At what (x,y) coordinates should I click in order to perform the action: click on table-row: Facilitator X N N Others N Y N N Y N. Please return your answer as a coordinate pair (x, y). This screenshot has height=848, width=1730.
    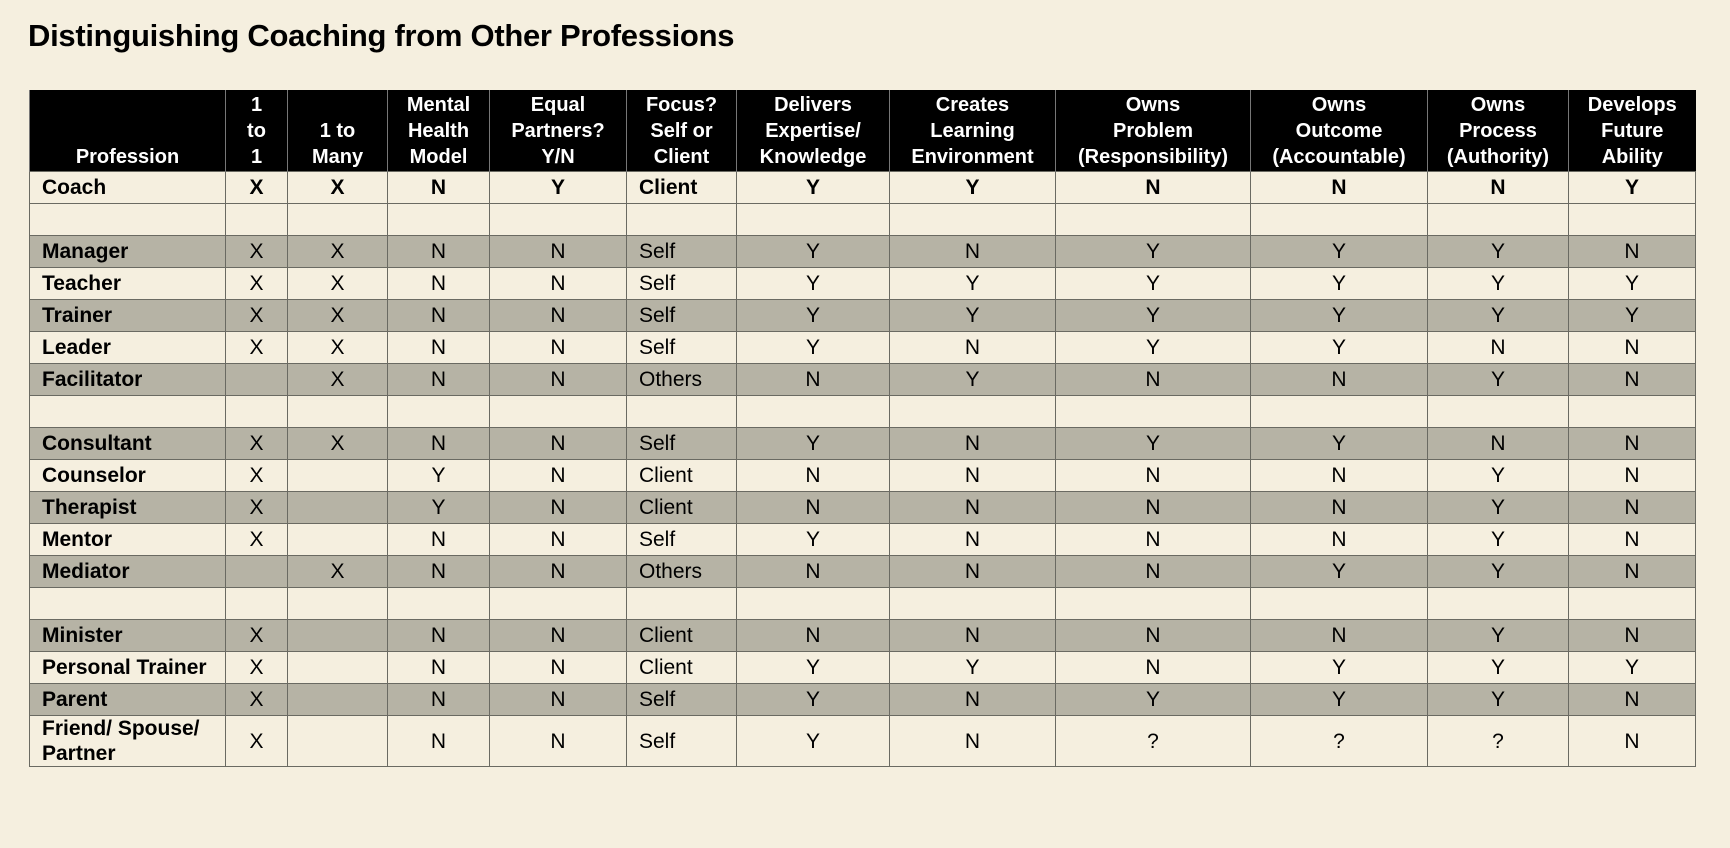
    Looking at the image, I should click on (862, 379).